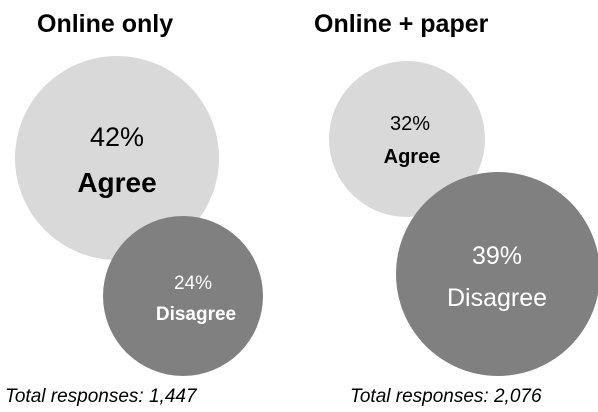  What do you see at coordinates (446, 396) in the screenshot?
I see `total-responses-online-paper: Total responses: 2,076` at bounding box center [446, 396].